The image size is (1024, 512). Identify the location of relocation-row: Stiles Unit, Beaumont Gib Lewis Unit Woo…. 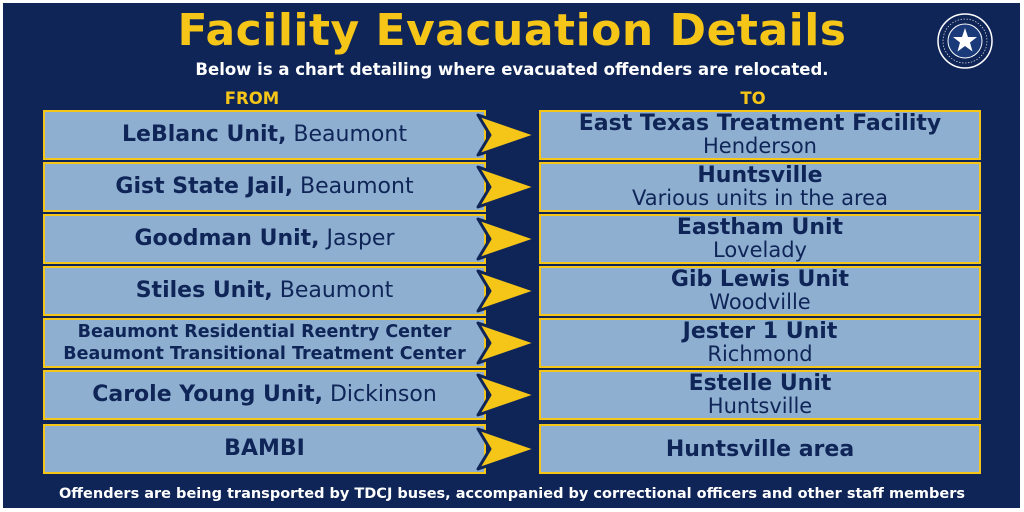
(512, 291).